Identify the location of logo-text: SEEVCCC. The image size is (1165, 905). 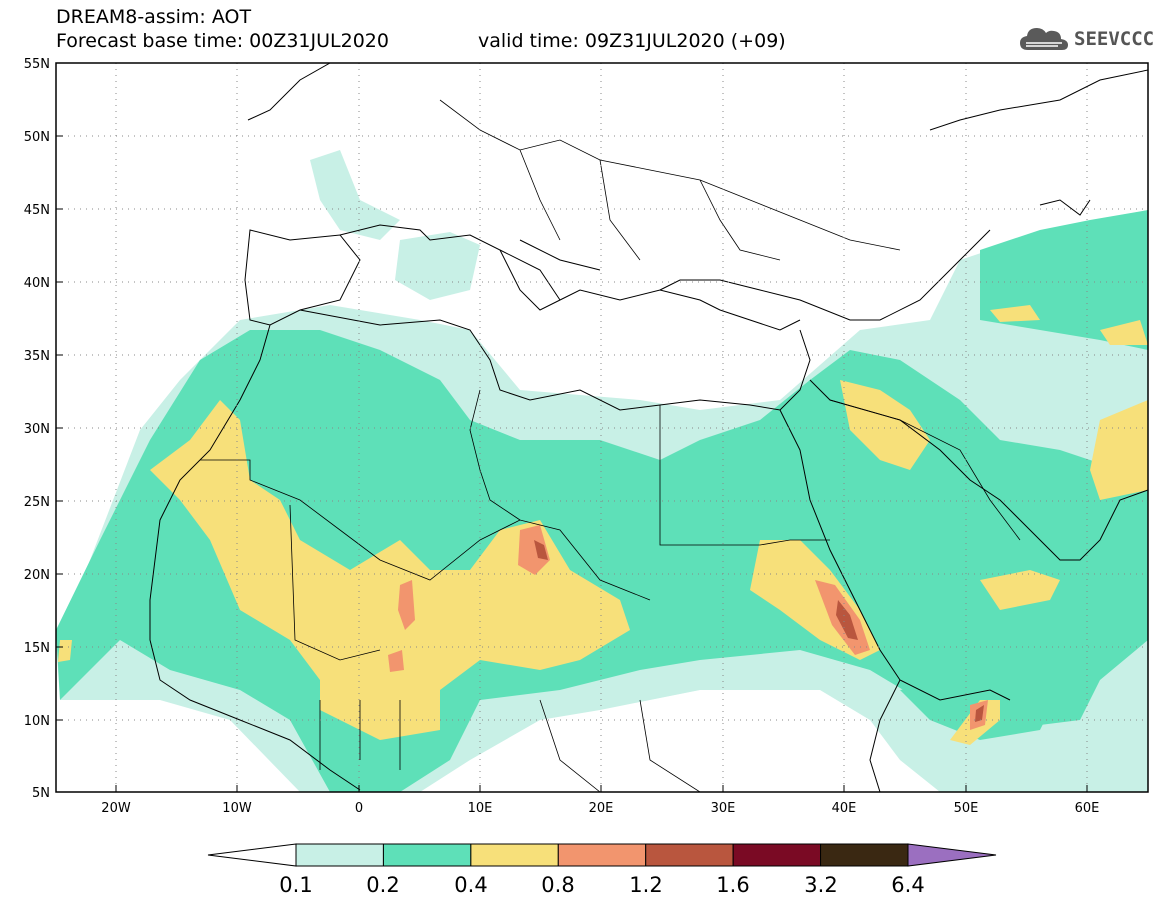
(1114, 39).